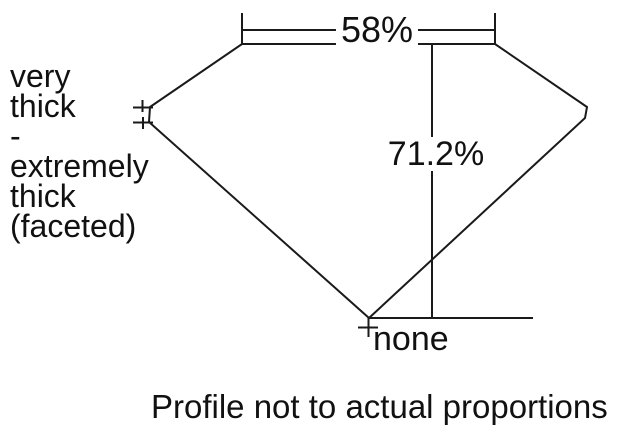 Image resolution: width=640 pixels, height=430 pixels. Describe the element at coordinates (40, 76) in the screenshot. I see `girdle-label-line: very` at that location.